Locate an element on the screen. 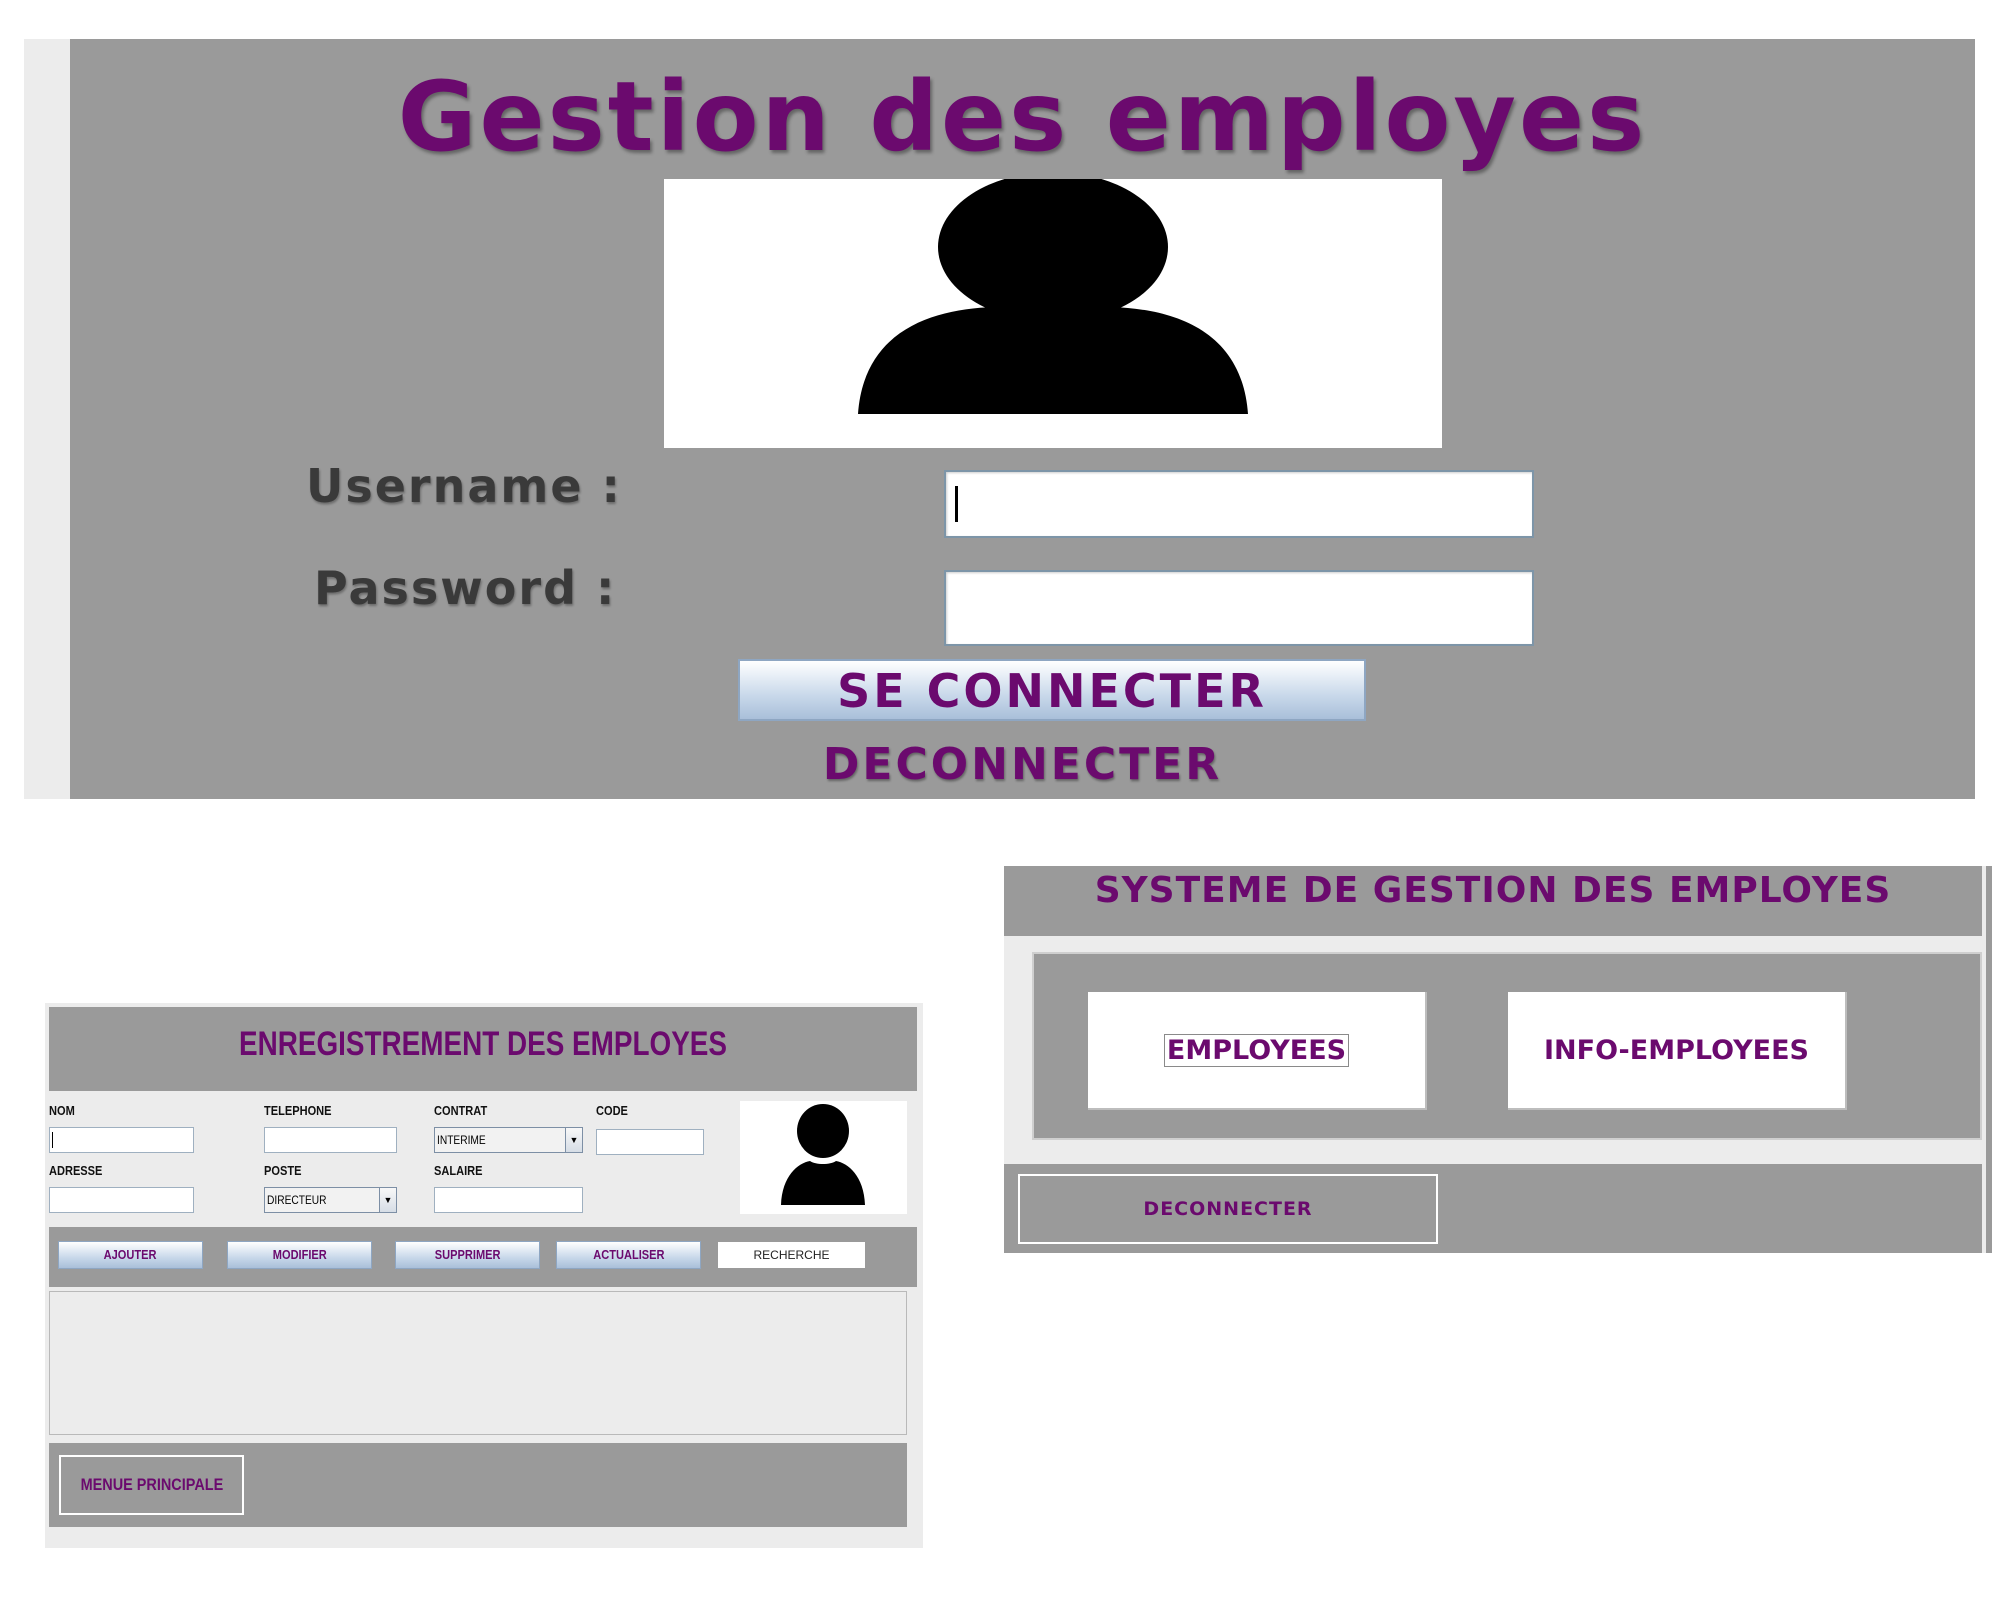  connect-button: SE CONNECTER is located at coordinates (1052, 690).